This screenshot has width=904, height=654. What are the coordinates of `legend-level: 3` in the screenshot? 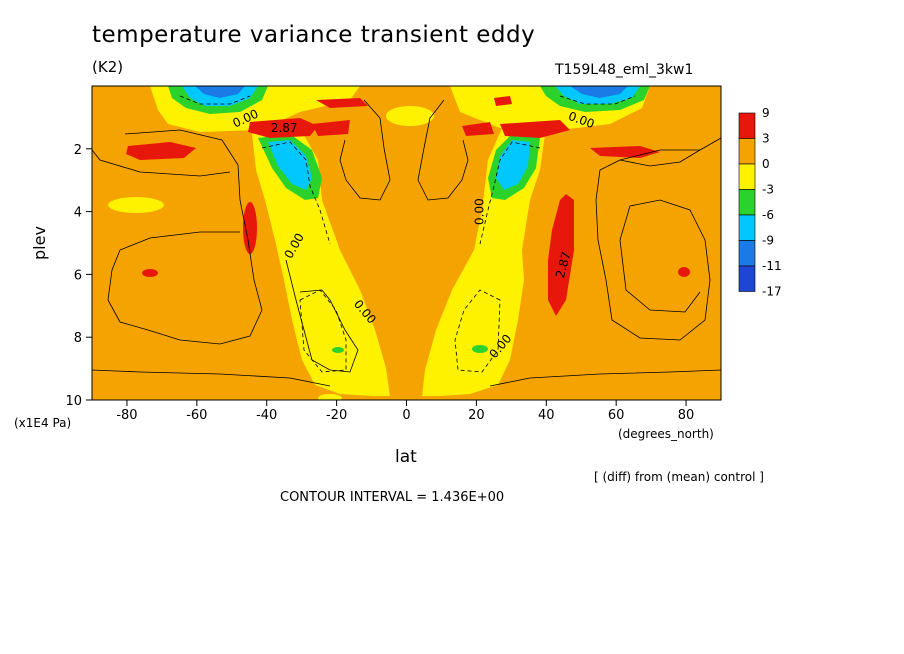 It's located at (766, 139).